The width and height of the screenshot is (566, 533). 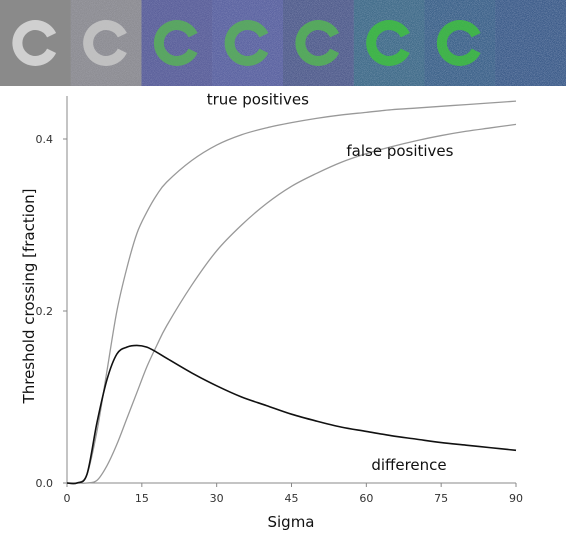 I want to click on curve-label-false-positives: false positives, so click(x=399, y=151).